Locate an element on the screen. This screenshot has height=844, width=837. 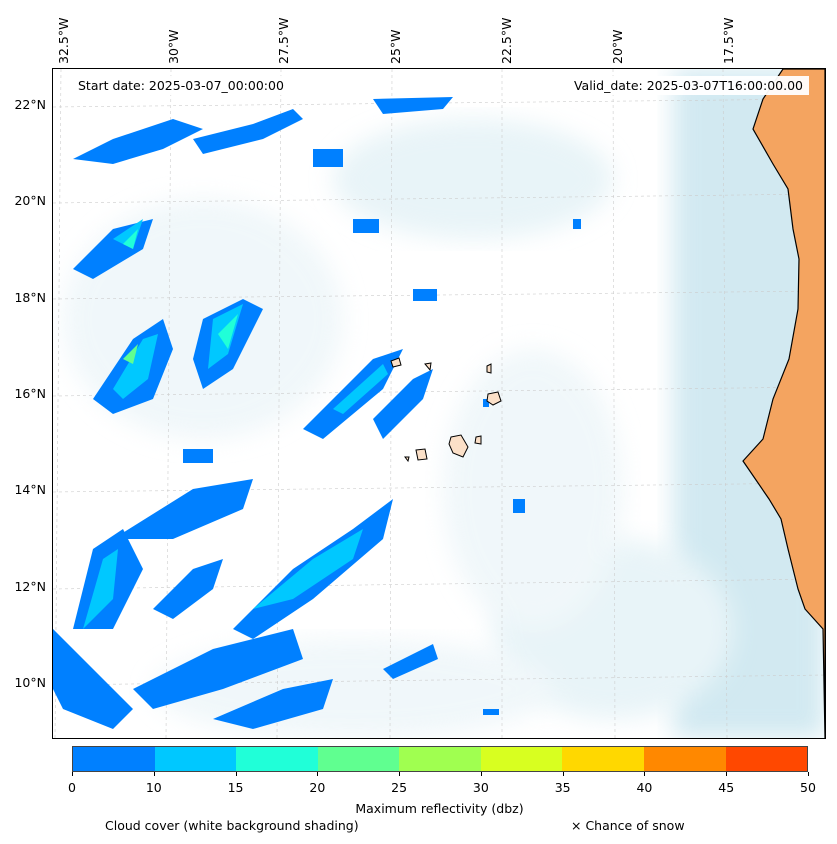
colorbar-tick-label: 50 is located at coordinates (808, 787).